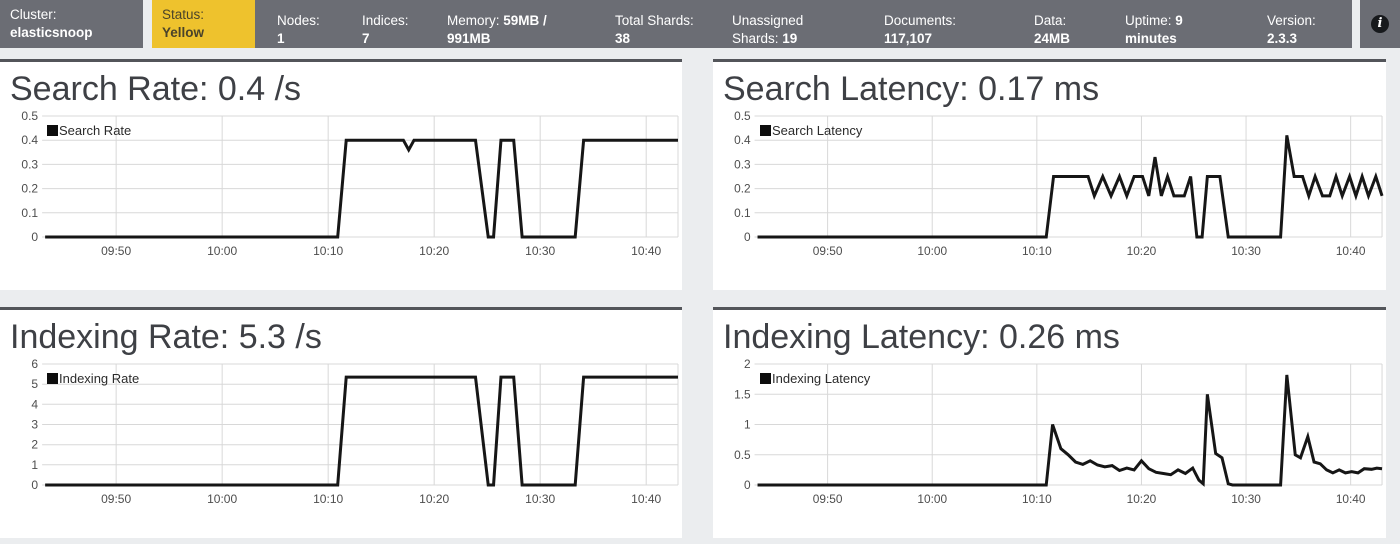 Image resolution: width=1400 pixels, height=544 pixels. What do you see at coordinates (183, 14) in the screenshot?
I see `status-label: Status:` at bounding box center [183, 14].